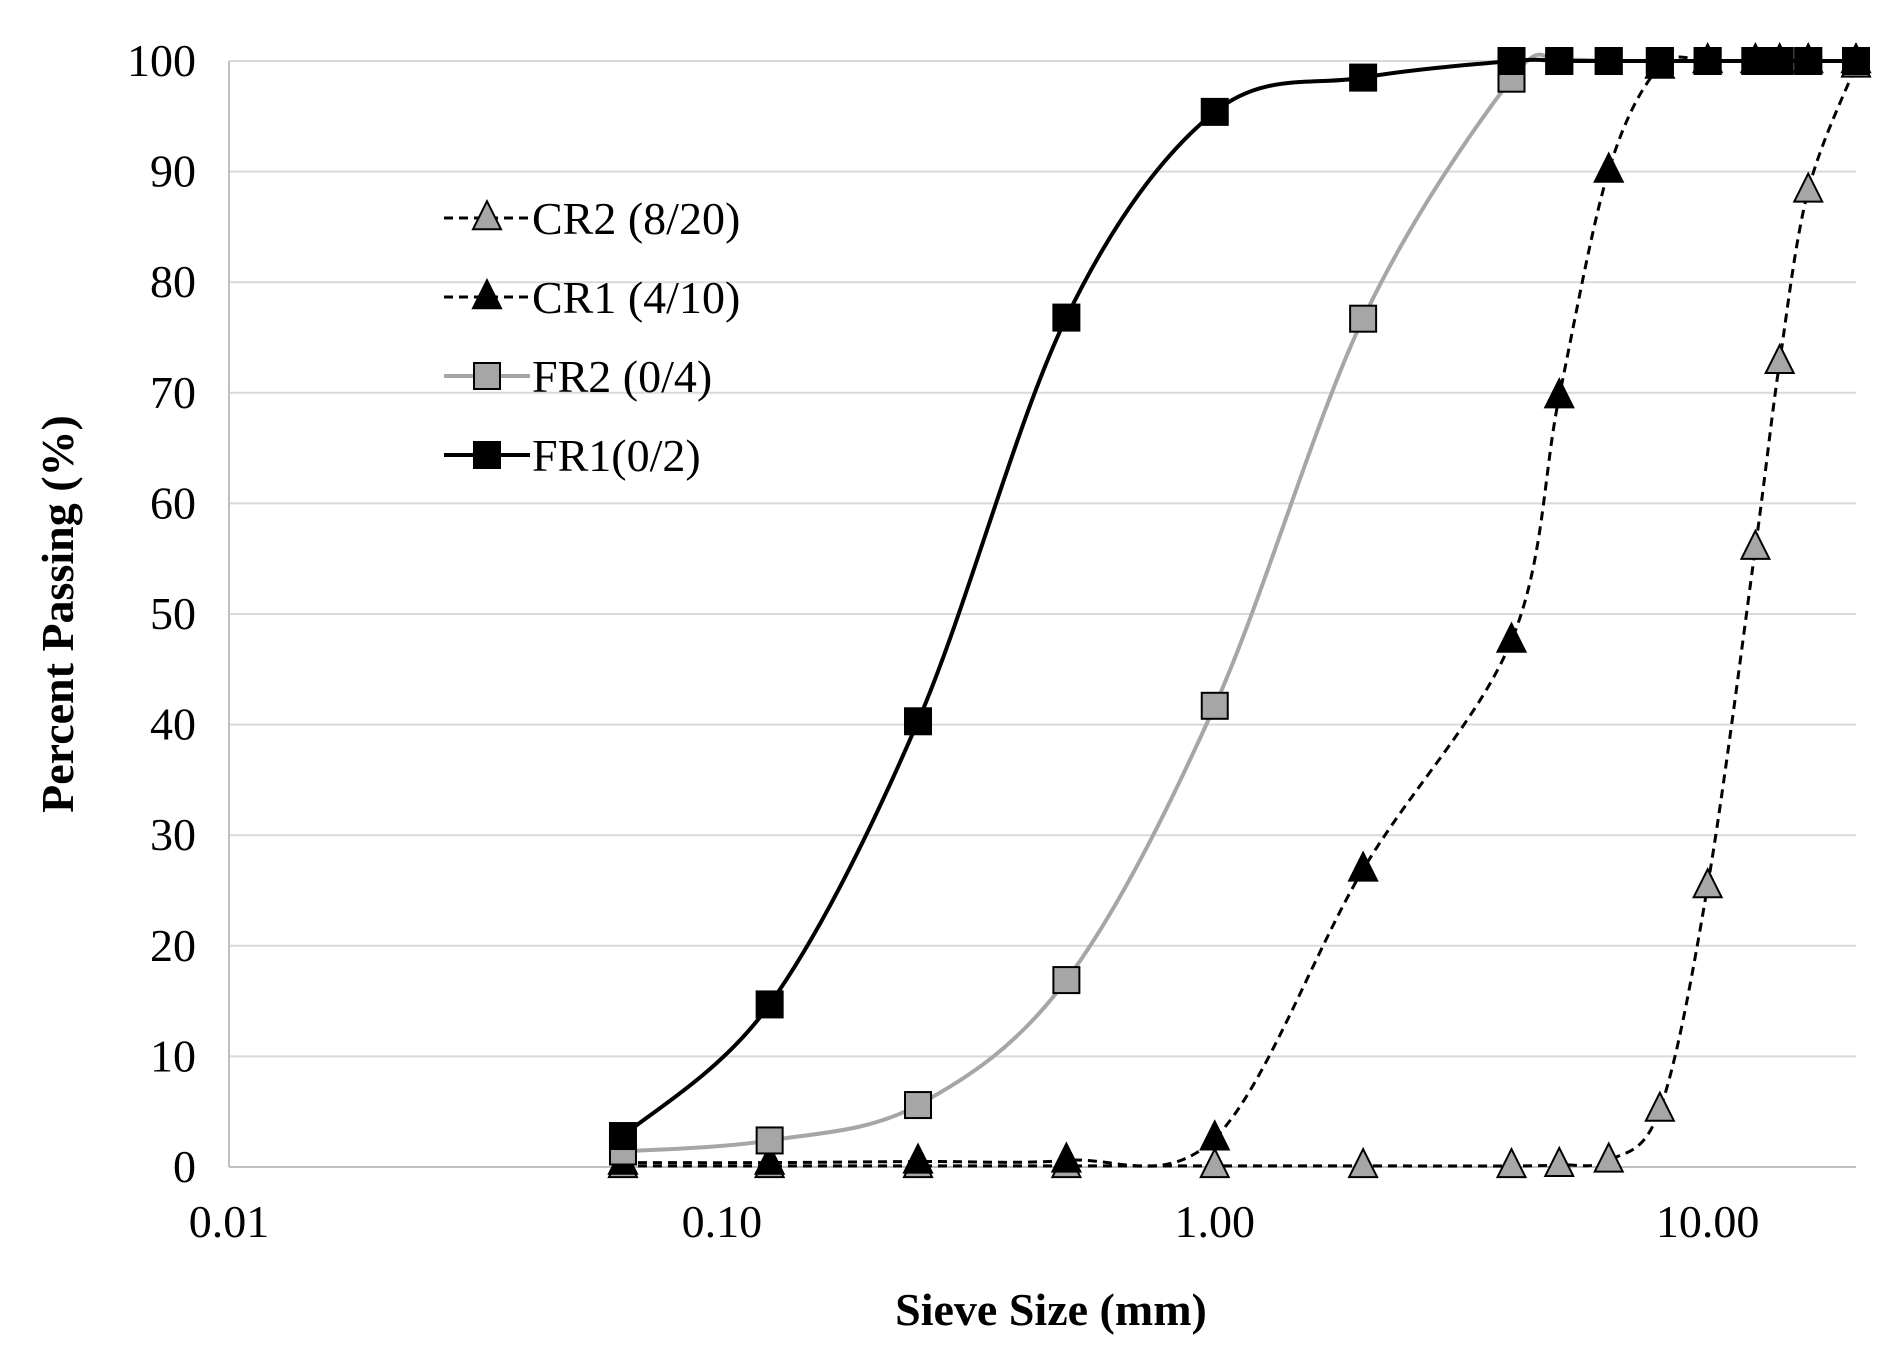  I want to click on x-tick-label: 0.10, so click(722, 1221).